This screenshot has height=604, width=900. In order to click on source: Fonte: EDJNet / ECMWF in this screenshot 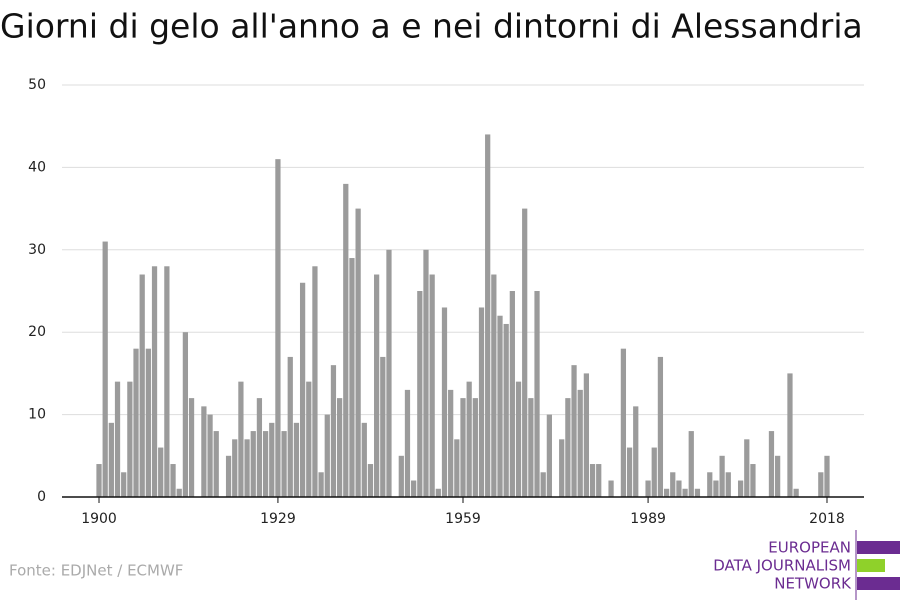, I will do `click(96, 571)`.